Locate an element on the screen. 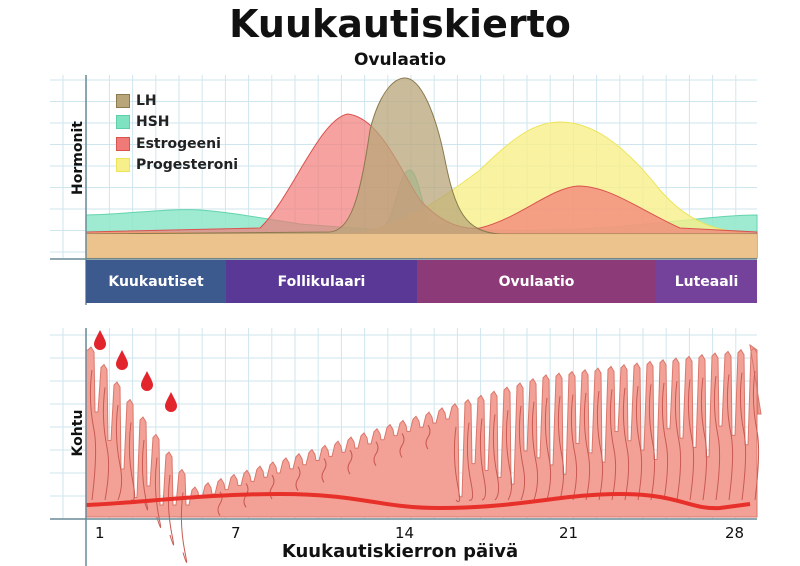 Image resolution: width=800 pixels, height=566 pixels. hsh-swatch is located at coordinates (123, 122).